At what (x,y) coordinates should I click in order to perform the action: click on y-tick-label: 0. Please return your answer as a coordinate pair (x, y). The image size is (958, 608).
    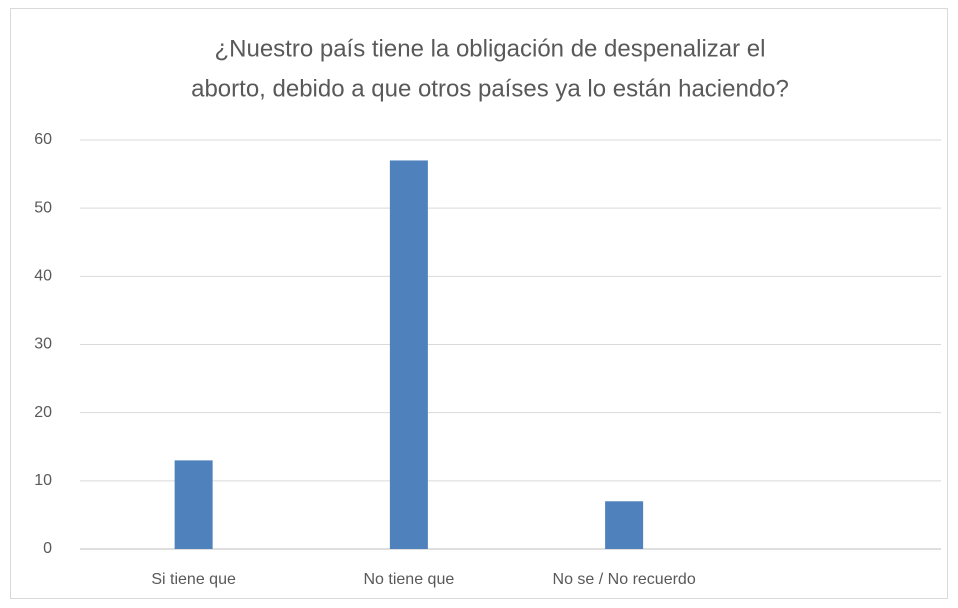
    Looking at the image, I should click on (47, 548).